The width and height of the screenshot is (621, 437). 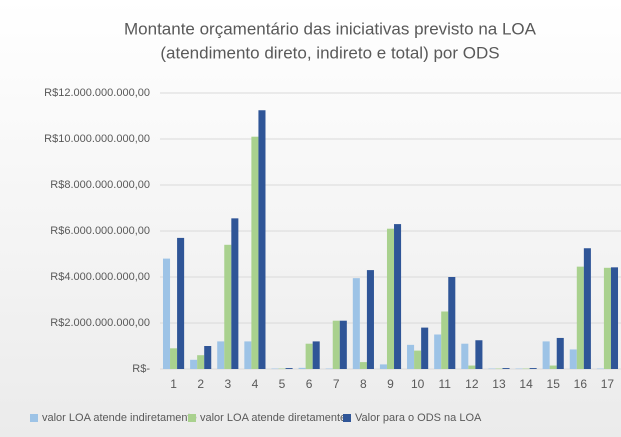 I want to click on x-tick-label: 15, so click(x=554, y=384).